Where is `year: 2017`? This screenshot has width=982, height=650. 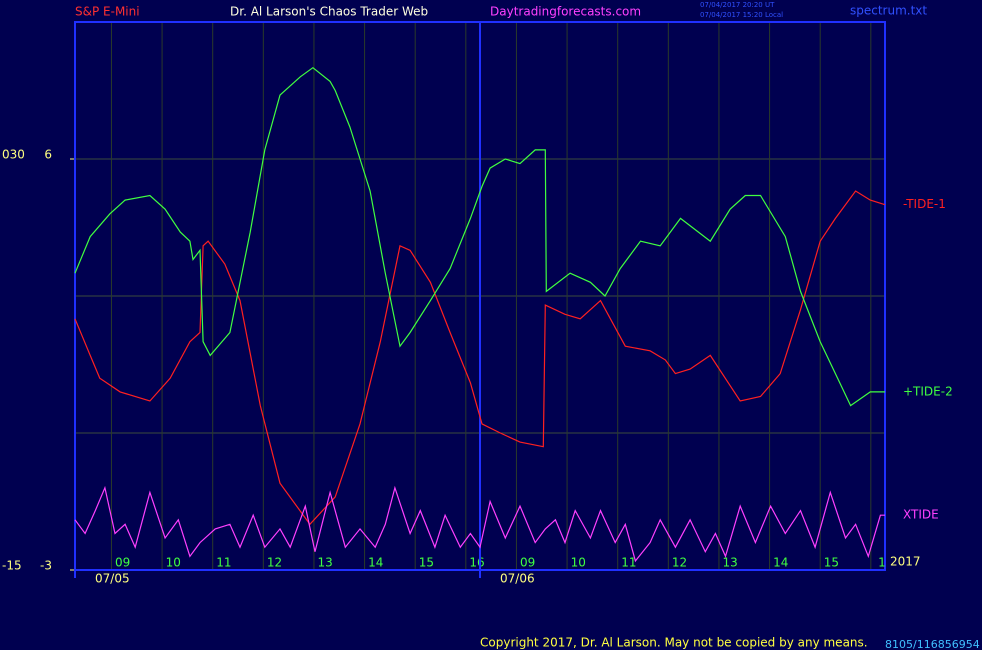
year: 2017 is located at coordinates (905, 562).